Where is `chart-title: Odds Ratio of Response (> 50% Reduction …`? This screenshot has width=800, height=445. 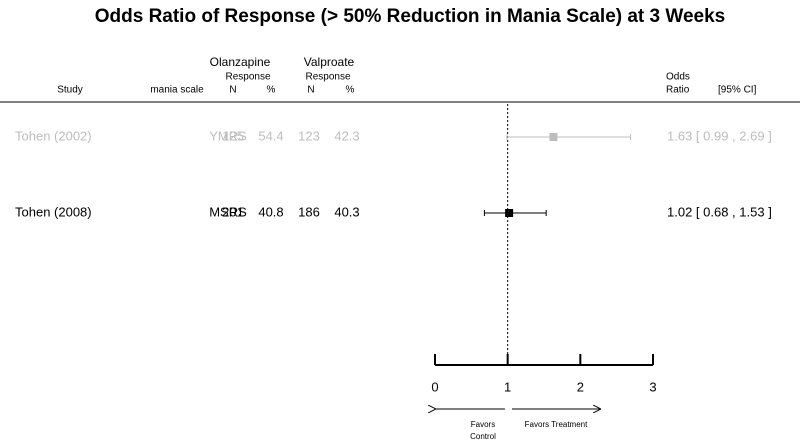 chart-title: Odds Ratio of Response (> 50% Reduction … is located at coordinates (410, 16).